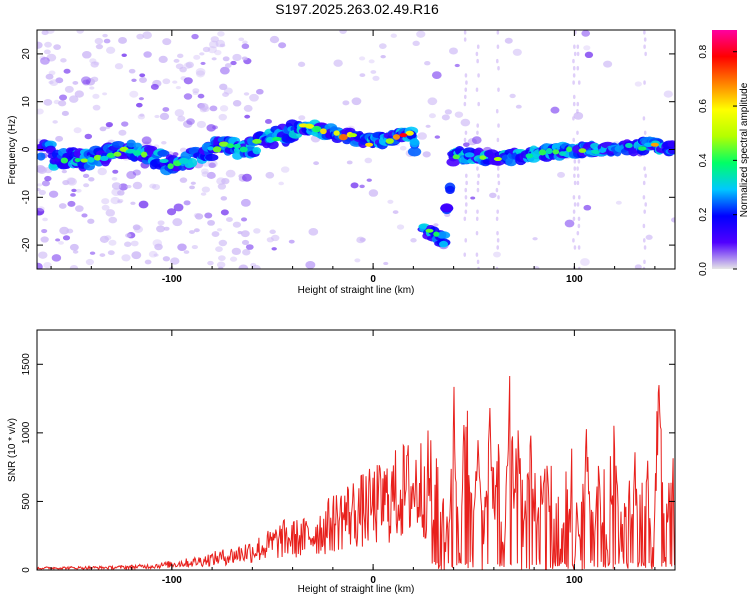 This screenshot has height=600, width=750. What do you see at coordinates (172, 580) in the screenshot?
I see `snr-x-tick-label: -100` at bounding box center [172, 580].